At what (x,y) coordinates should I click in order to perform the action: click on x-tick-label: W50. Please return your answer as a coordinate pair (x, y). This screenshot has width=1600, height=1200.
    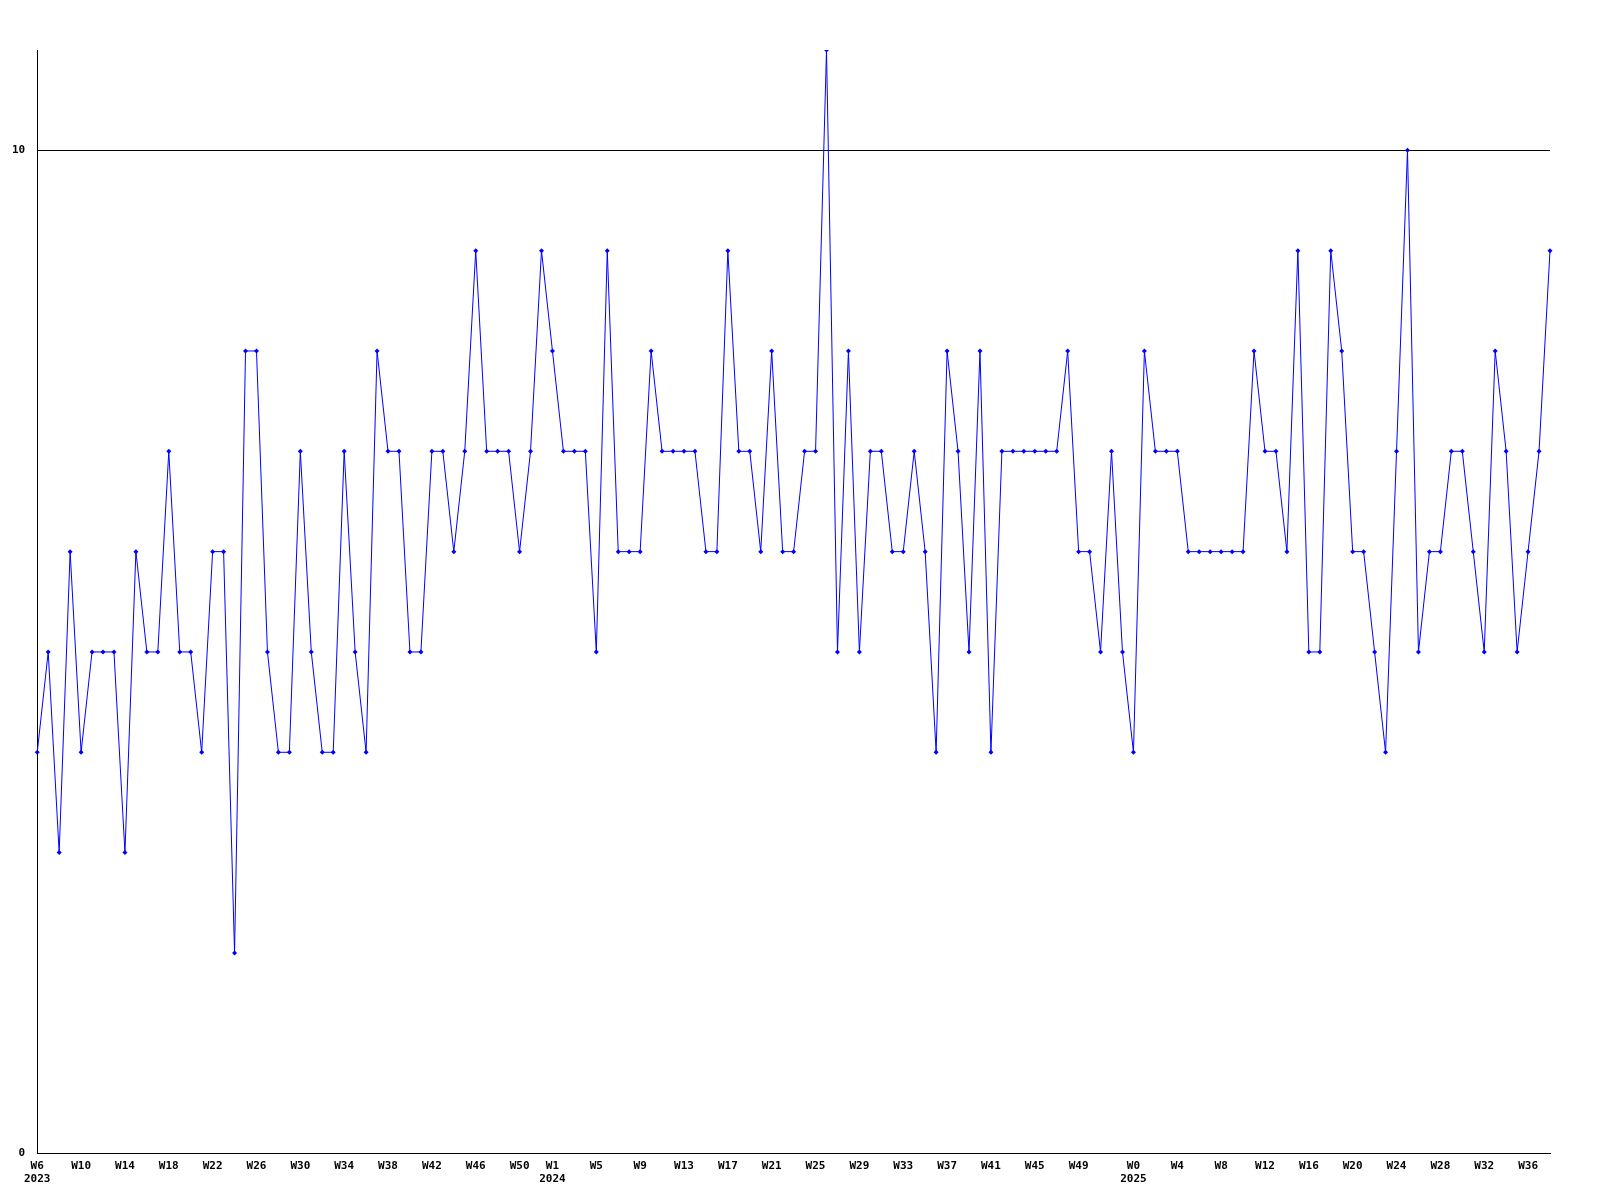
    Looking at the image, I should click on (519, 1166).